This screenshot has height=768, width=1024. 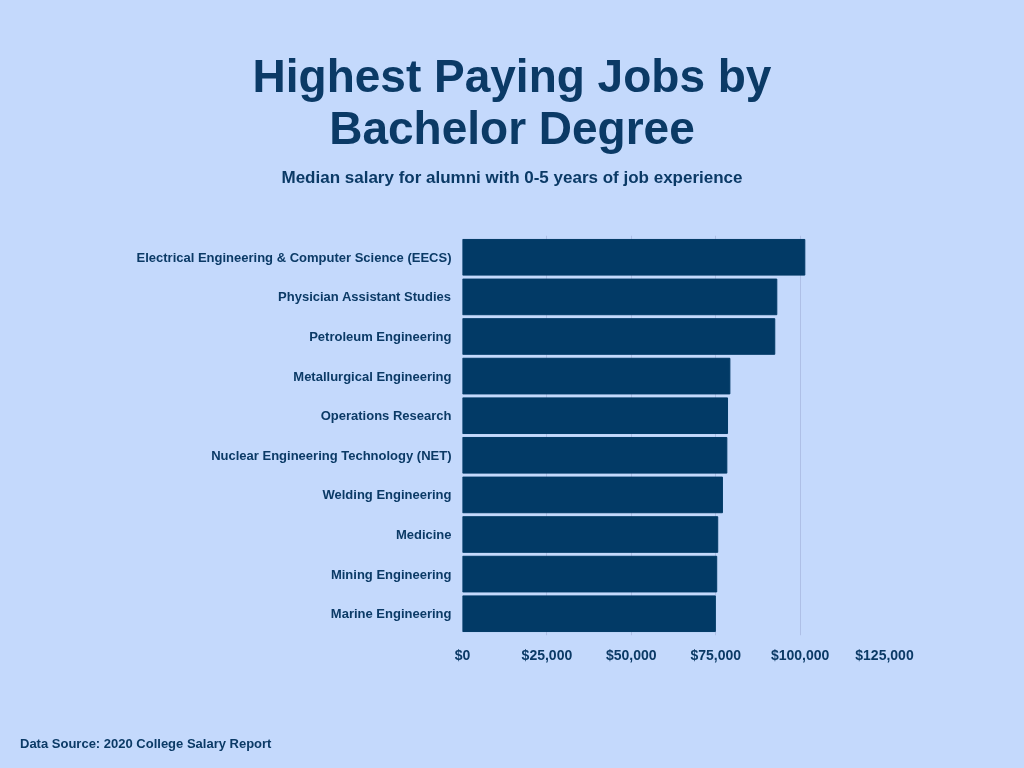 I want to click on x-tick-label: $0, so click(x=462, y=654).